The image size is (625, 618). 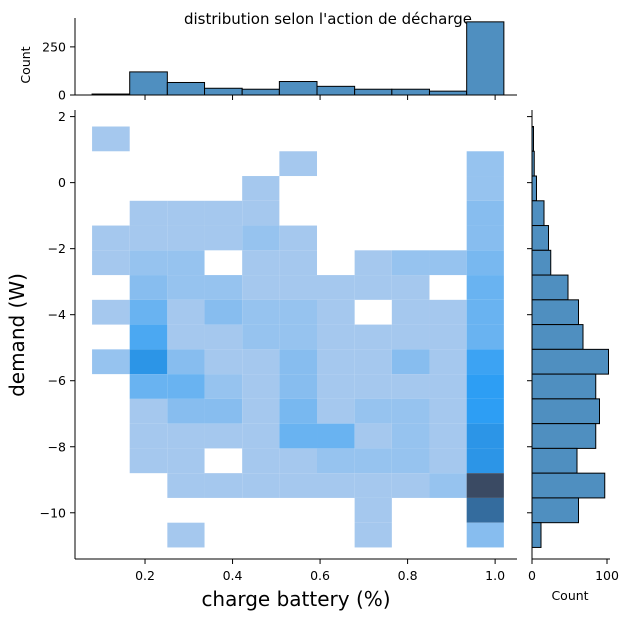 What do you see at coordinates (145, 575) in the screenshot?
I see `x-tick-label: 0.2` at bounding box center [145, 575].